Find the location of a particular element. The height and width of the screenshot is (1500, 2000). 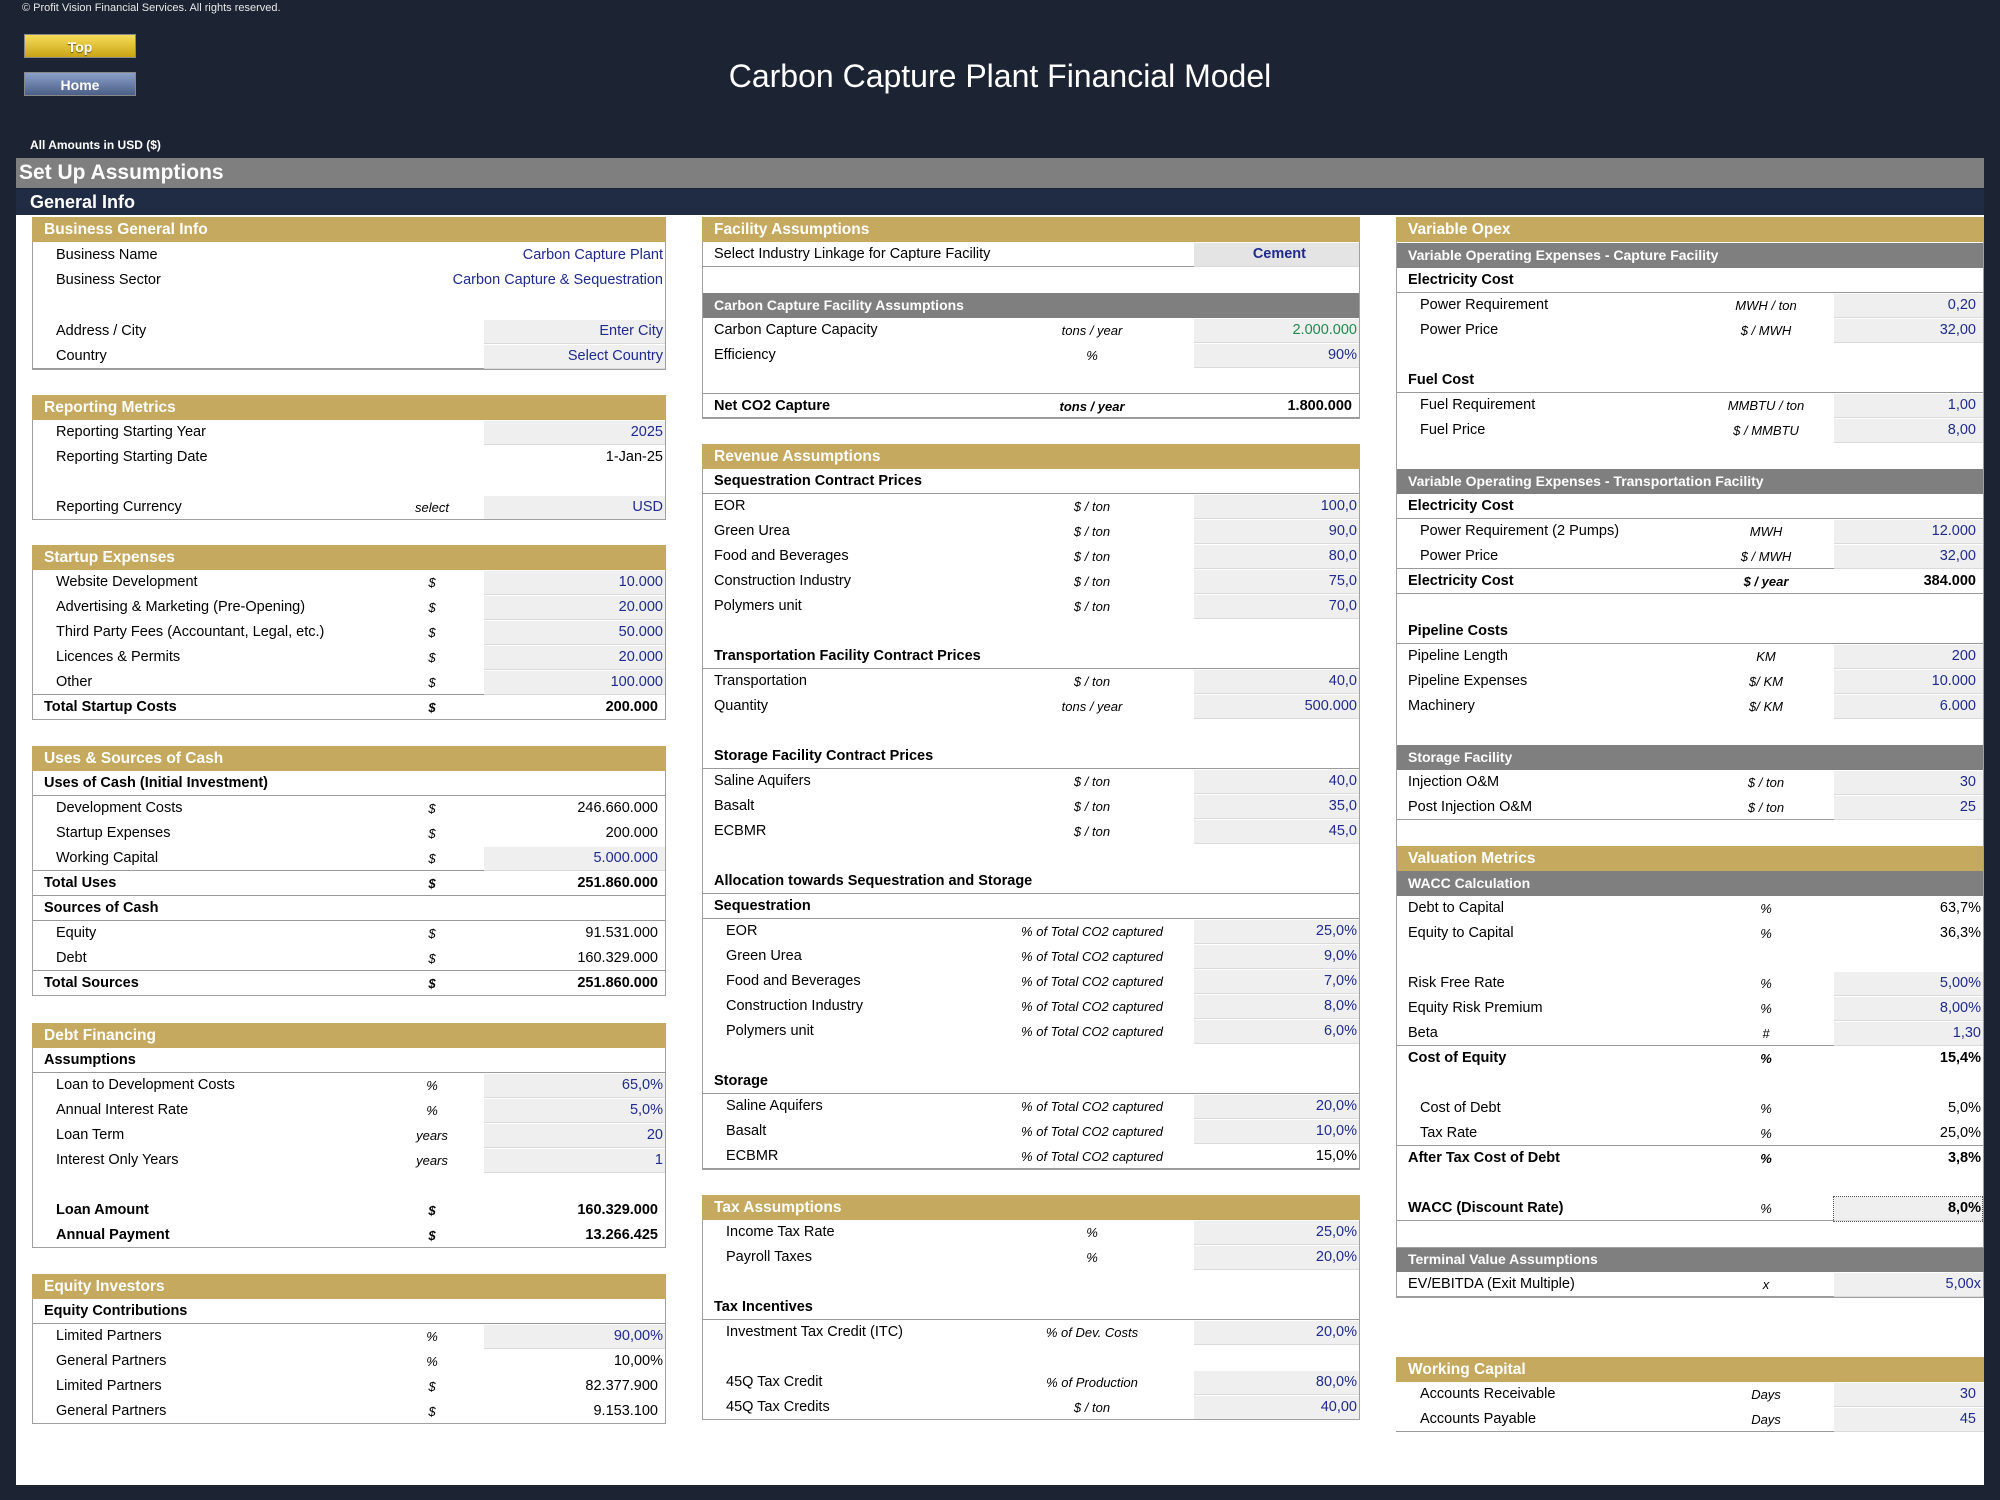

tax-rate-value: 25,0% is located at coordinates (1960, 1133).